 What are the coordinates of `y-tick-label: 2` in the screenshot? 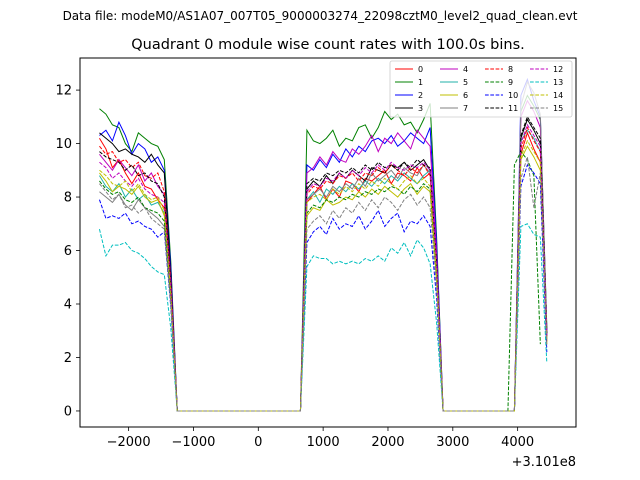 It's located at (68, 358).